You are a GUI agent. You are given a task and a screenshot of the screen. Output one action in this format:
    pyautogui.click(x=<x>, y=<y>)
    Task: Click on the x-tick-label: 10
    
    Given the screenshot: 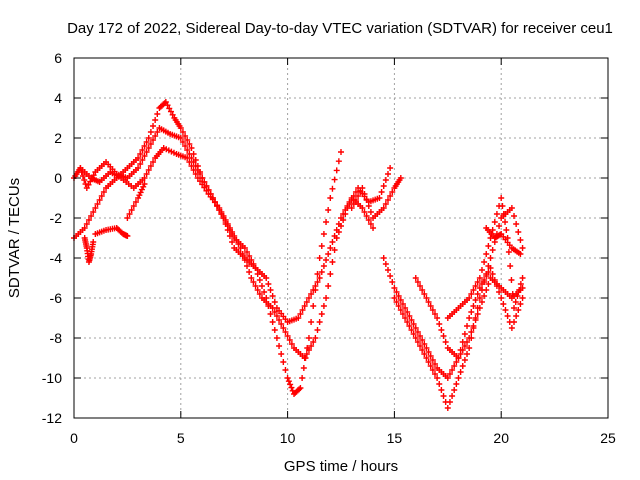 What is the action you would take?
    pyautogui.click(x=288, y=438)
    